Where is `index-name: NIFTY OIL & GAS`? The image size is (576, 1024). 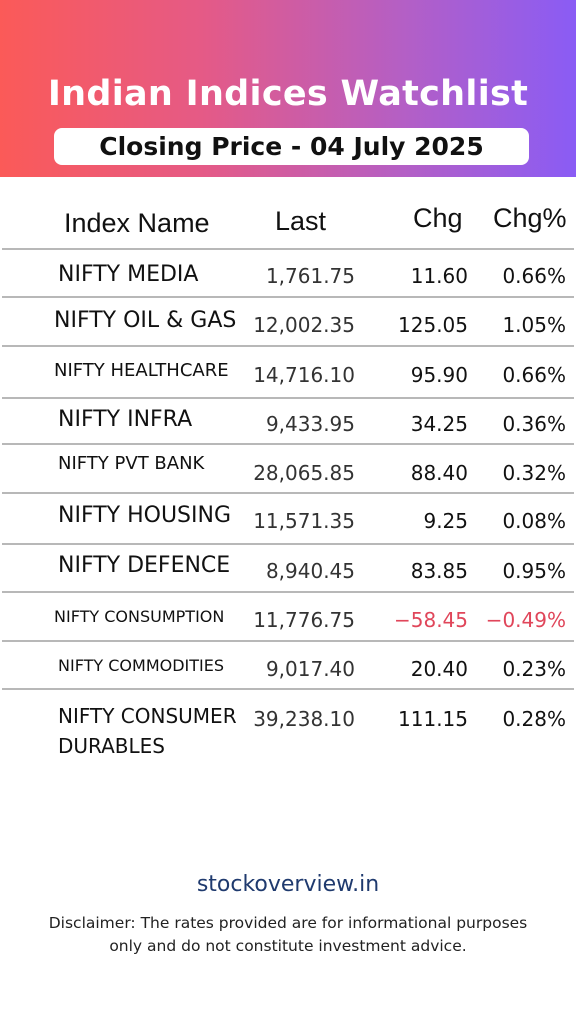 index-name: NIFTY OIL & GAS is located at coordinates (145, 320).